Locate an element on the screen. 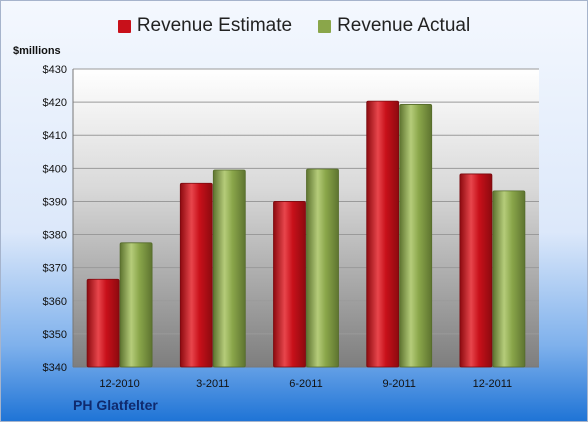  legend-item-estimate: Revenue Estimate is located at coordinates (205, 26).